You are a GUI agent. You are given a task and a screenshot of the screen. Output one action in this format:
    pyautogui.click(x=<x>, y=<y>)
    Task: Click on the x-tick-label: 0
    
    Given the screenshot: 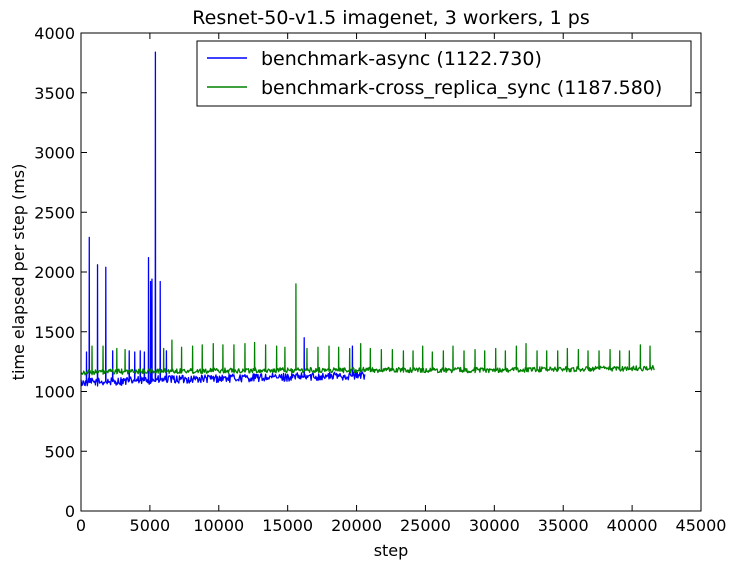 What is the action you would take?
    pyautogui.click(x=81, y=525)
    